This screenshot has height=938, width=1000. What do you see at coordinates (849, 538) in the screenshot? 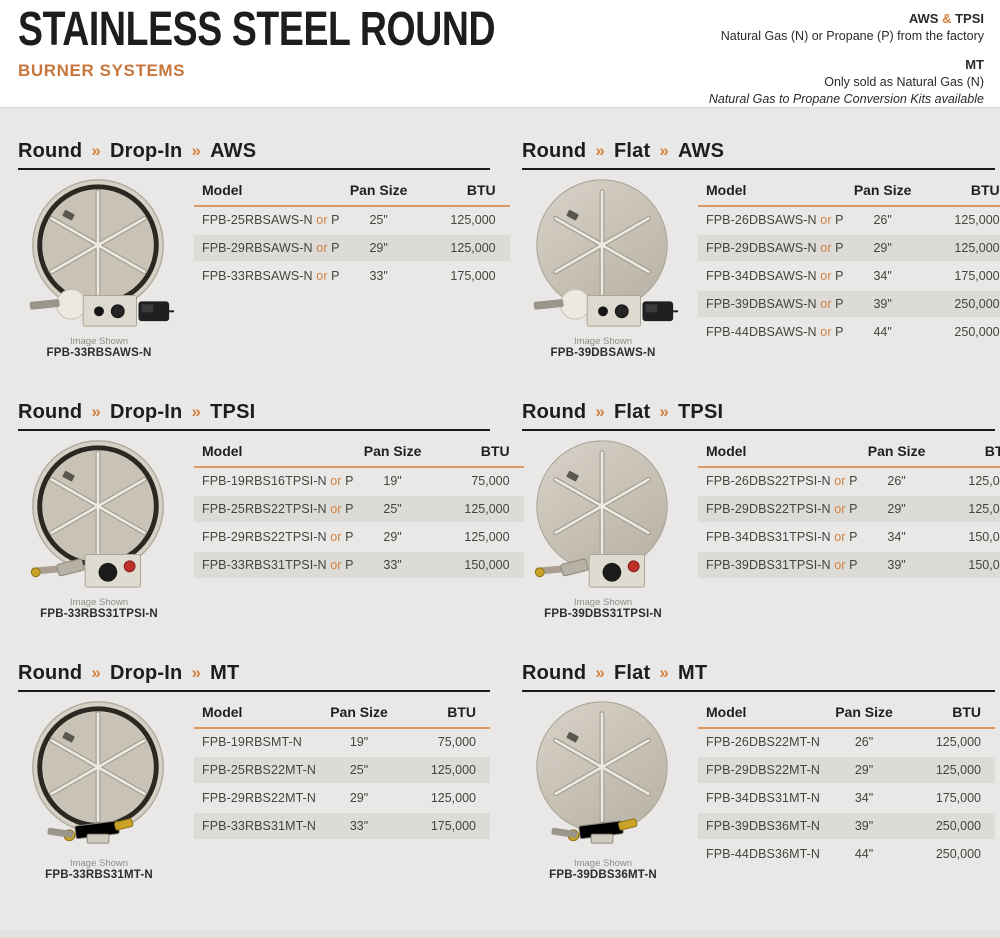
I see `table-row: FPB-34DBS31TPSI-N or P 34" 150,000` at bounding box center [849, 538].